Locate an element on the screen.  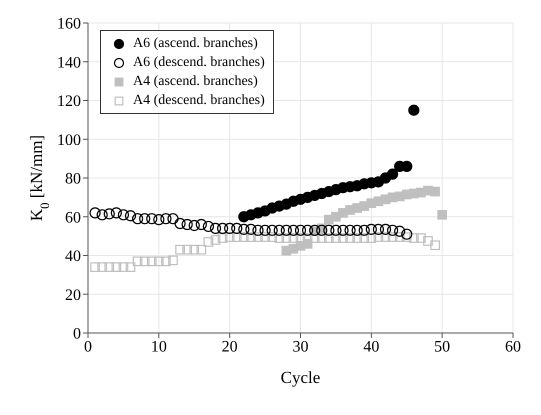
x-tick-label: 40 is located at coordinates (371, 347).